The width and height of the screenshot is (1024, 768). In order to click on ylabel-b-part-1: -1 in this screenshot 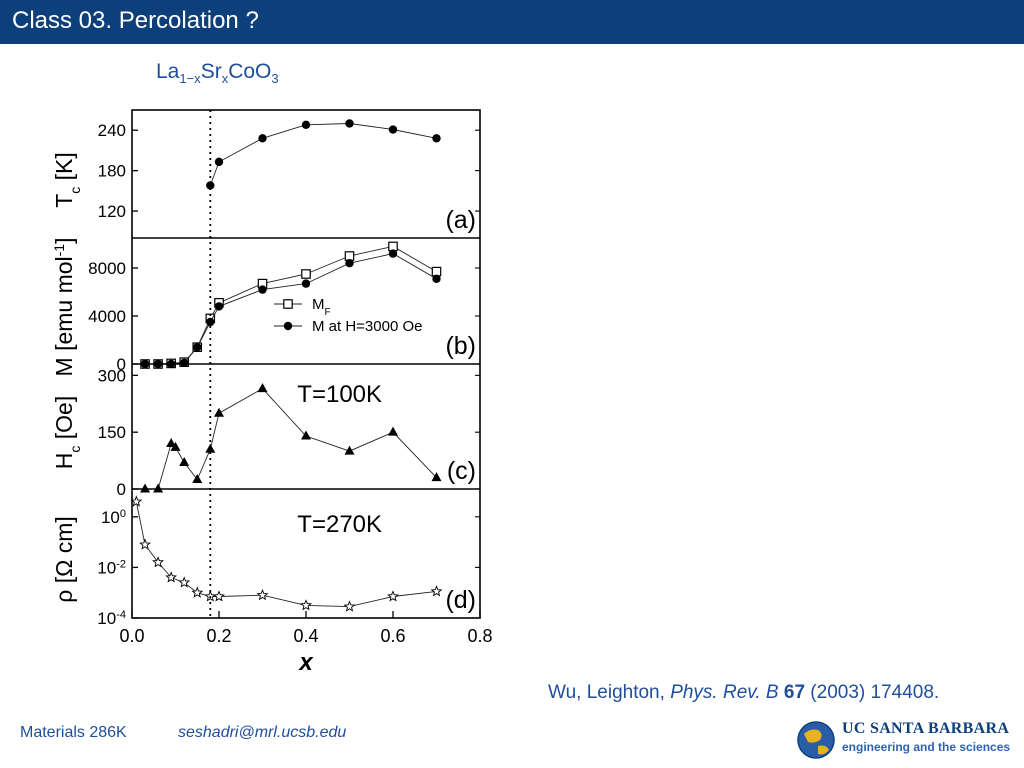, I will do `click(59, 250)`.